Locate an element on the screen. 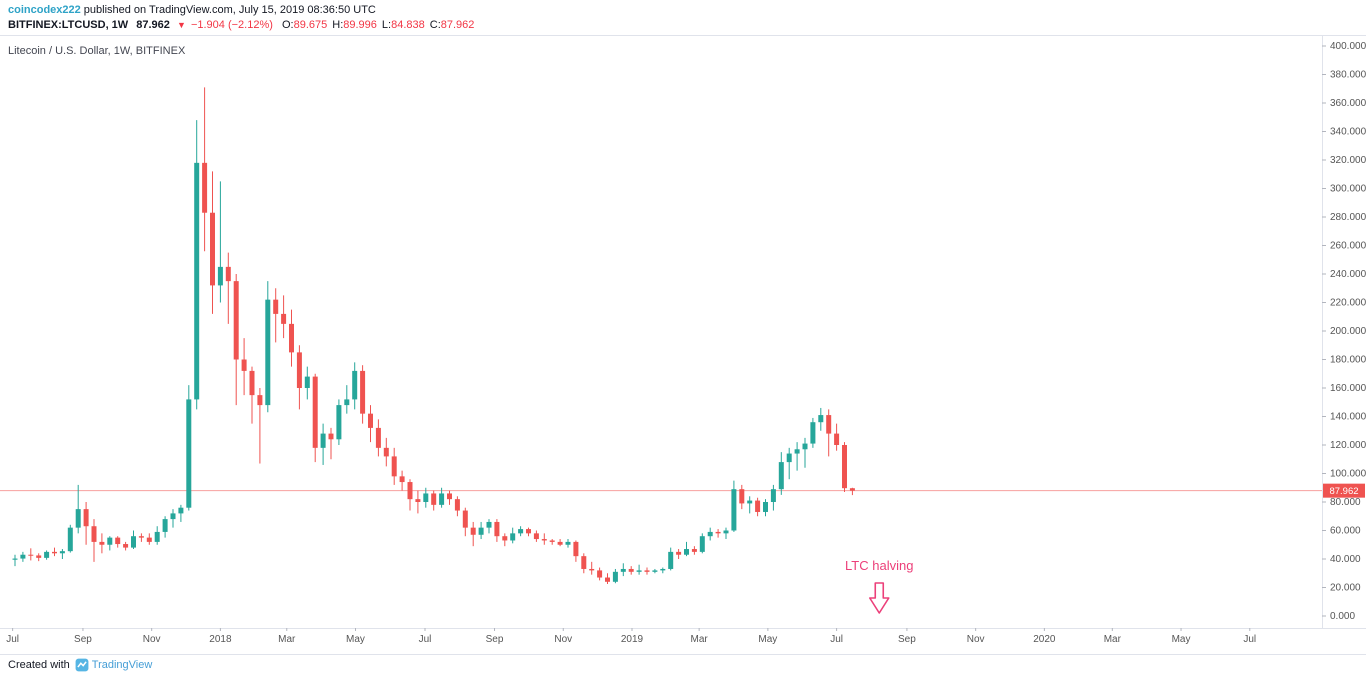 The image size is (1366, 678). annotation-ltc-halving: LTC halving is located at coordinates (879, 586).